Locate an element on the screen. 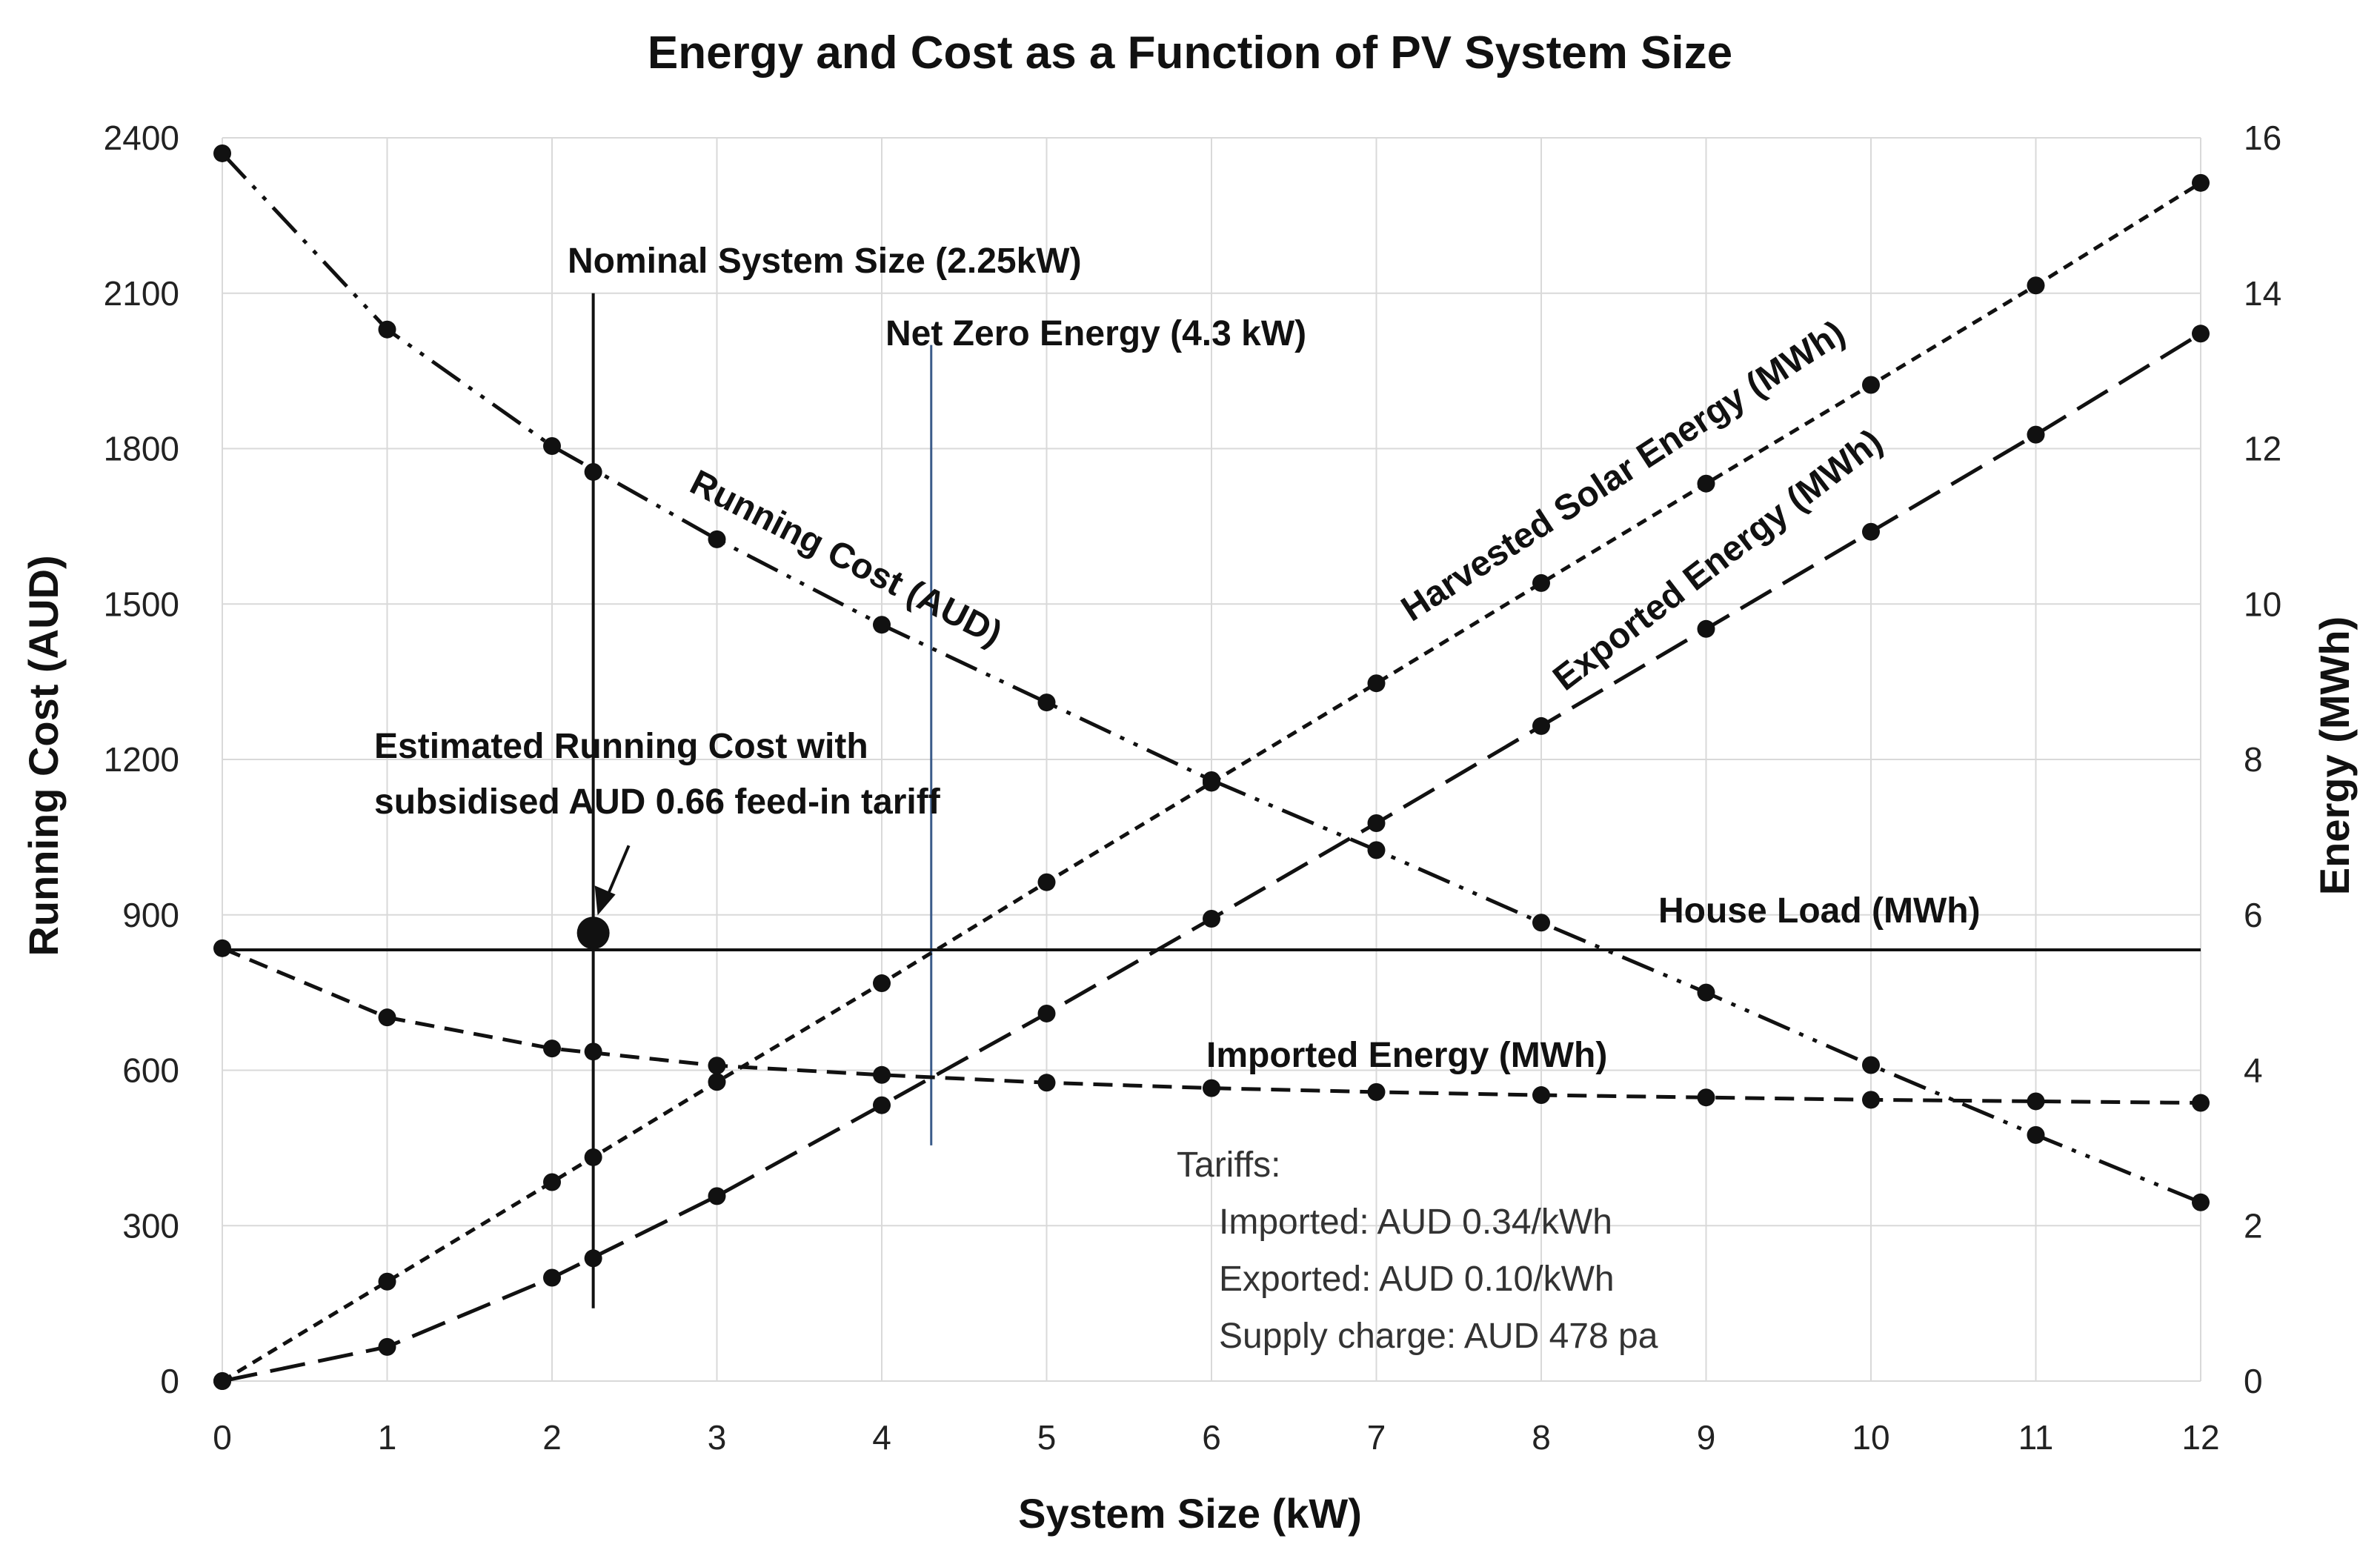  y2-axis-title: Energy (MWh) is located at coordinates (2334, 755).